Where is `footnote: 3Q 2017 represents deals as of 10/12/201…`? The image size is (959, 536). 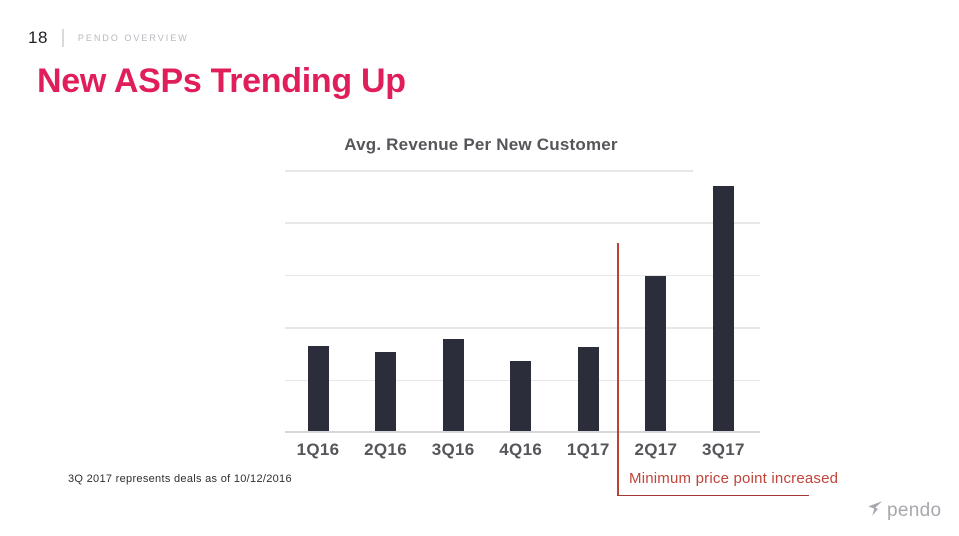
footnote: 3Q 2017 represents deals as of 10/12/201… is located at coordinates (180, 479).